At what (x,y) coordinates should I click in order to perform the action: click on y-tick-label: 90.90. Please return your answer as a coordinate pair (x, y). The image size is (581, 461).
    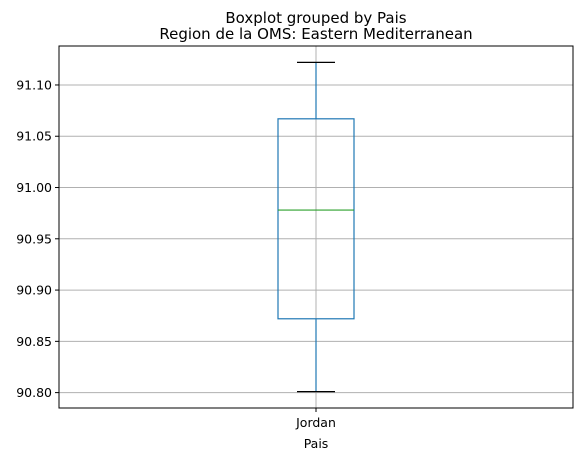
    Looking at the image, I should click on (34, 290).